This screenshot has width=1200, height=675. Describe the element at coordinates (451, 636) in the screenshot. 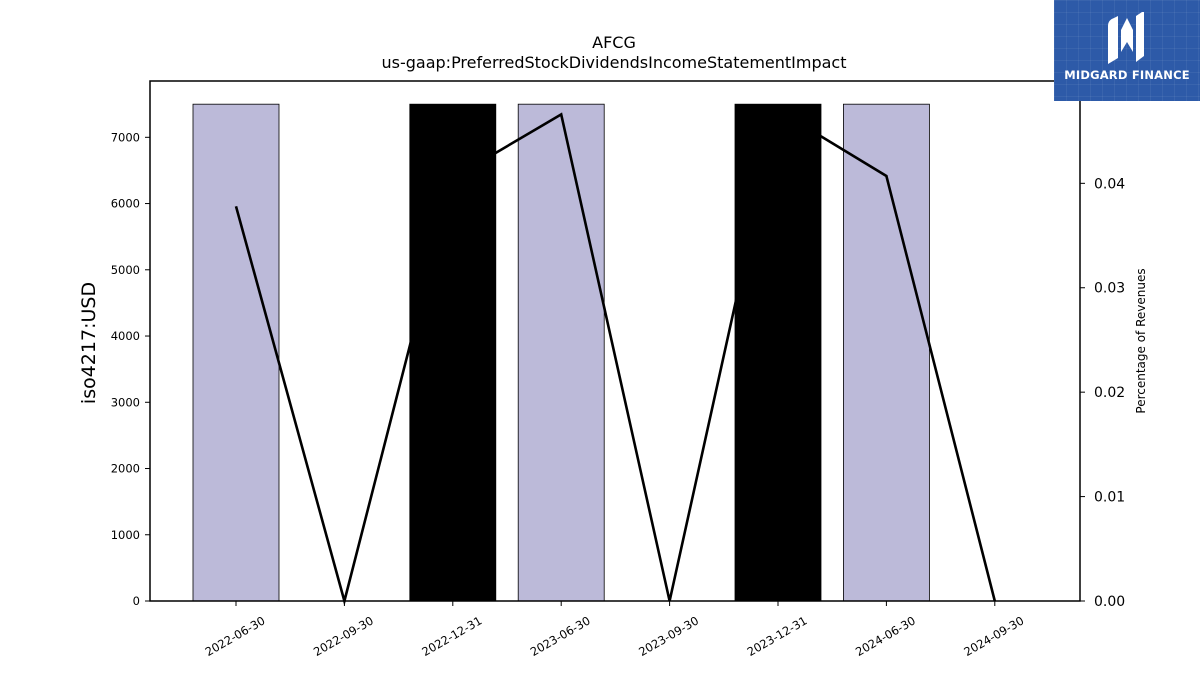

I see `x-tick-label: 2022-12-31` at that location.